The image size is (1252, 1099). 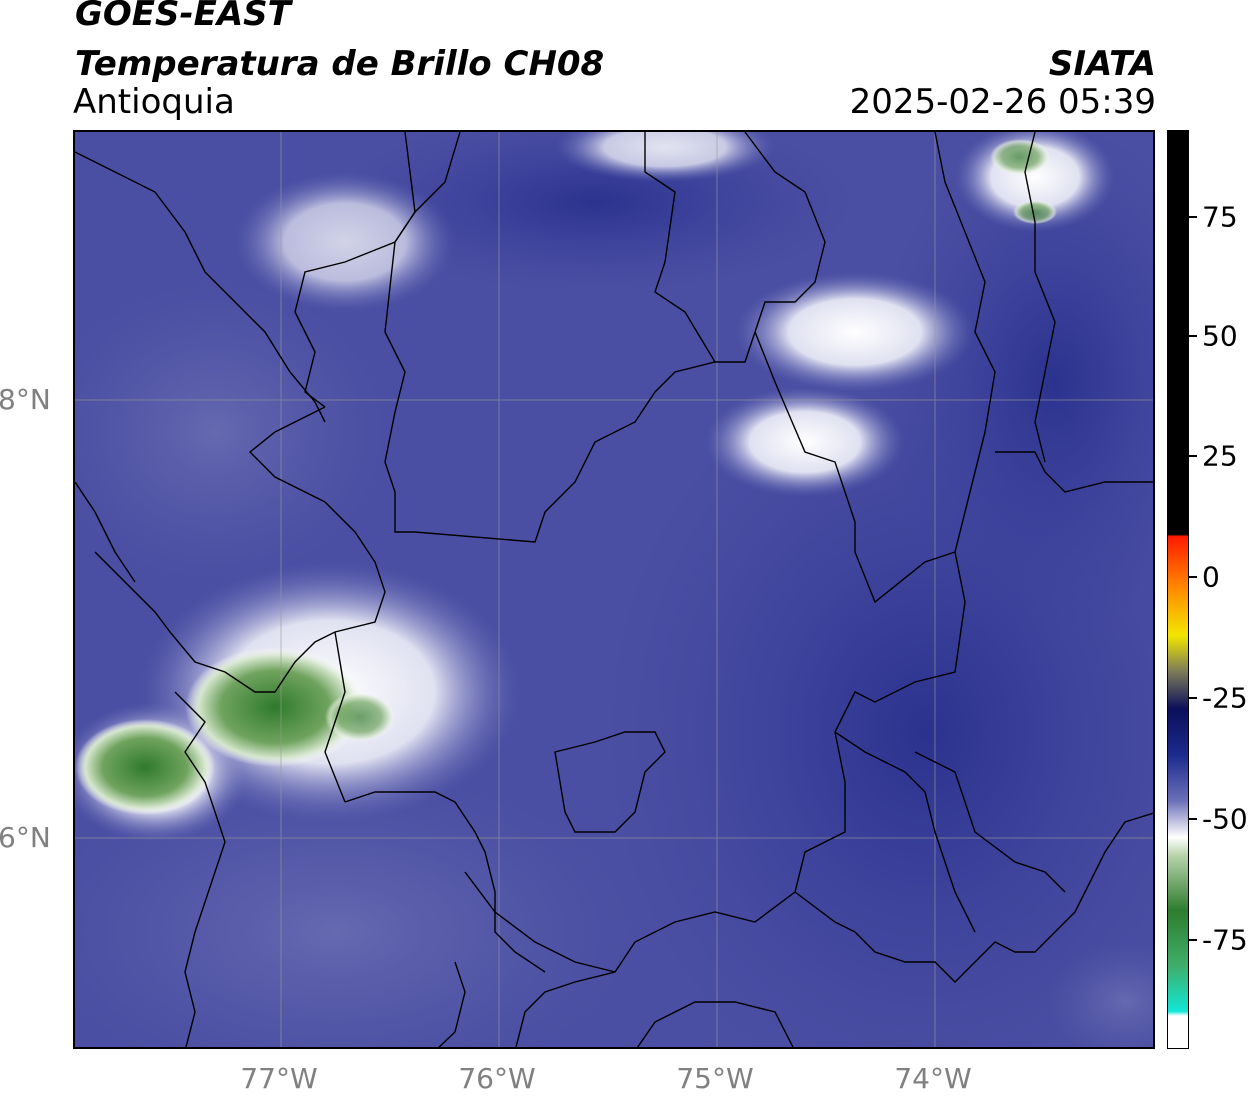 I want to click on region-label: Antioquia, so click(x=154, y=102).